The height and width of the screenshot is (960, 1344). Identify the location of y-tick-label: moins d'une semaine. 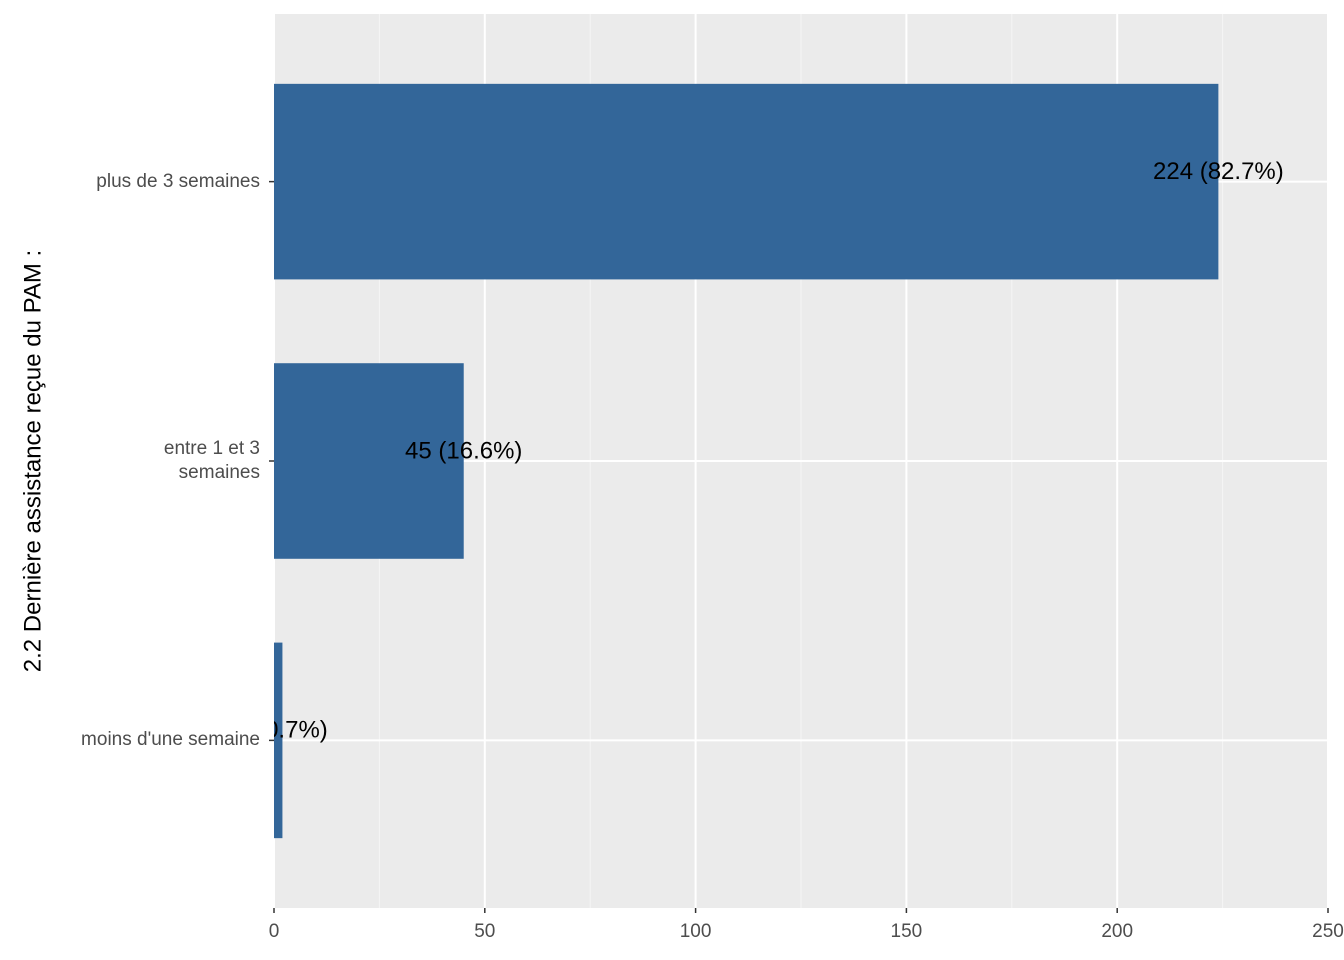
(170, 740).